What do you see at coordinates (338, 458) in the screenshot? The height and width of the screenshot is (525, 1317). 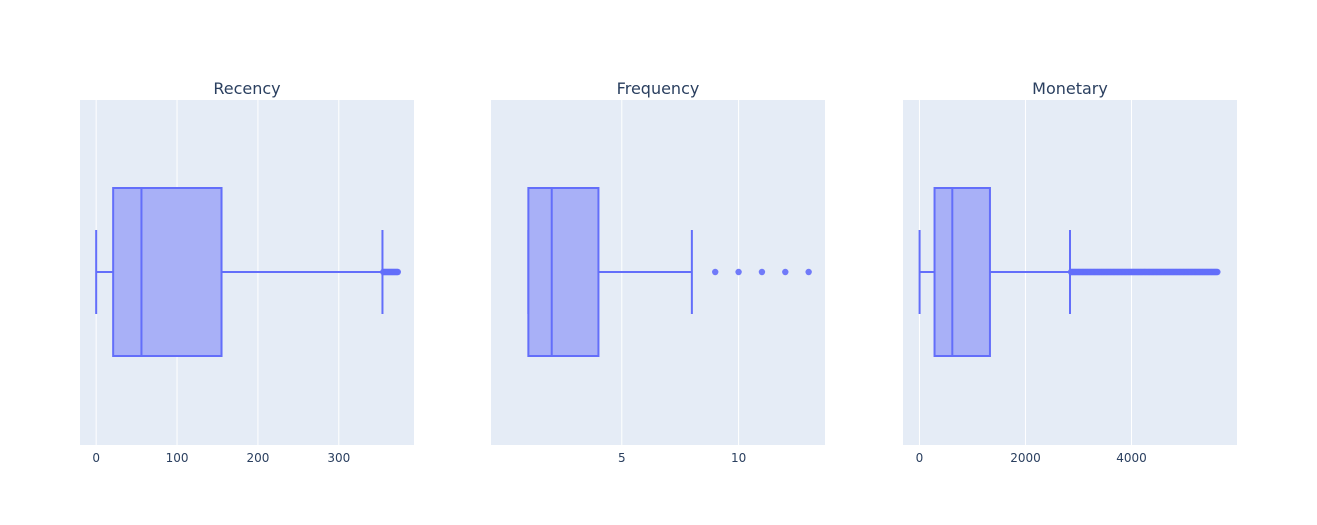 I see `tick-label: 300` at bounding box center [338, 458].